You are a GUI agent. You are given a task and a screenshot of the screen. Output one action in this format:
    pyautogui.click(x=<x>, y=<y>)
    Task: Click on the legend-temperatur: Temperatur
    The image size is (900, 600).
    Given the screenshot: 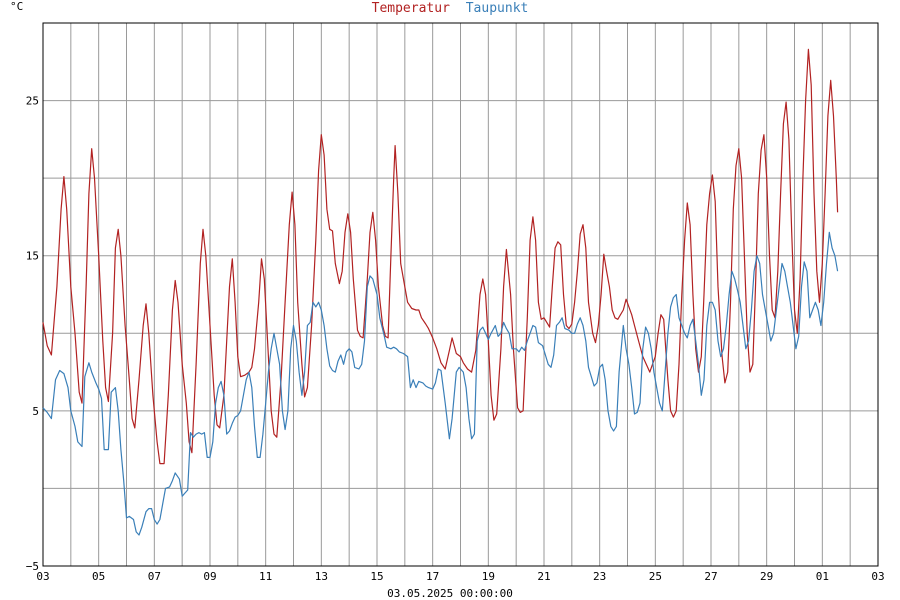 What is the action you would take?
    pyautogui.click(x=411, y=8)
    